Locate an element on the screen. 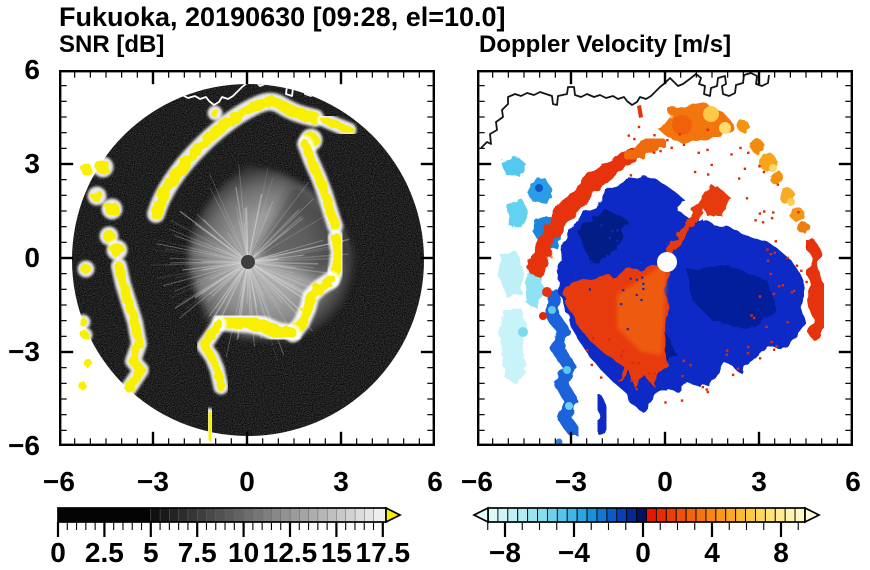  snr-colorbar-tick-label: 7.5 is located at coordinates (197, 552).